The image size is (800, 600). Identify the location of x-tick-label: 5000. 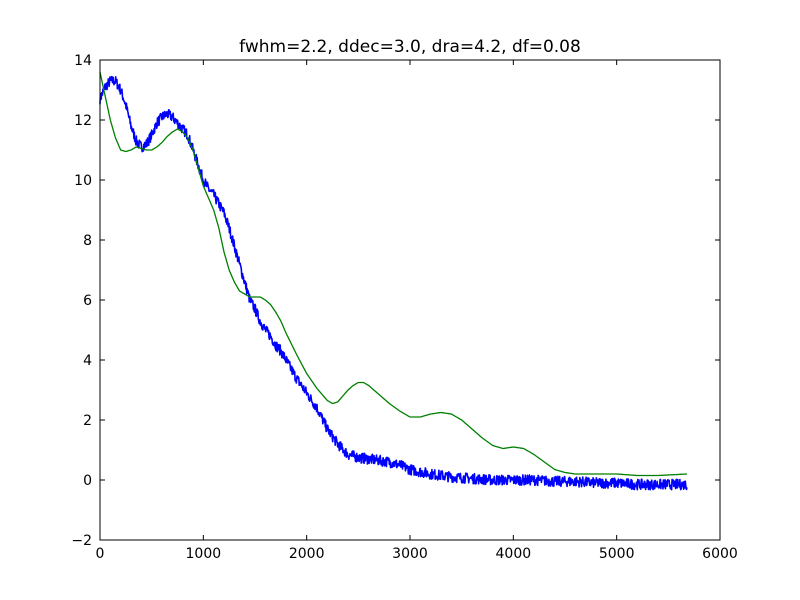
(617, 554).